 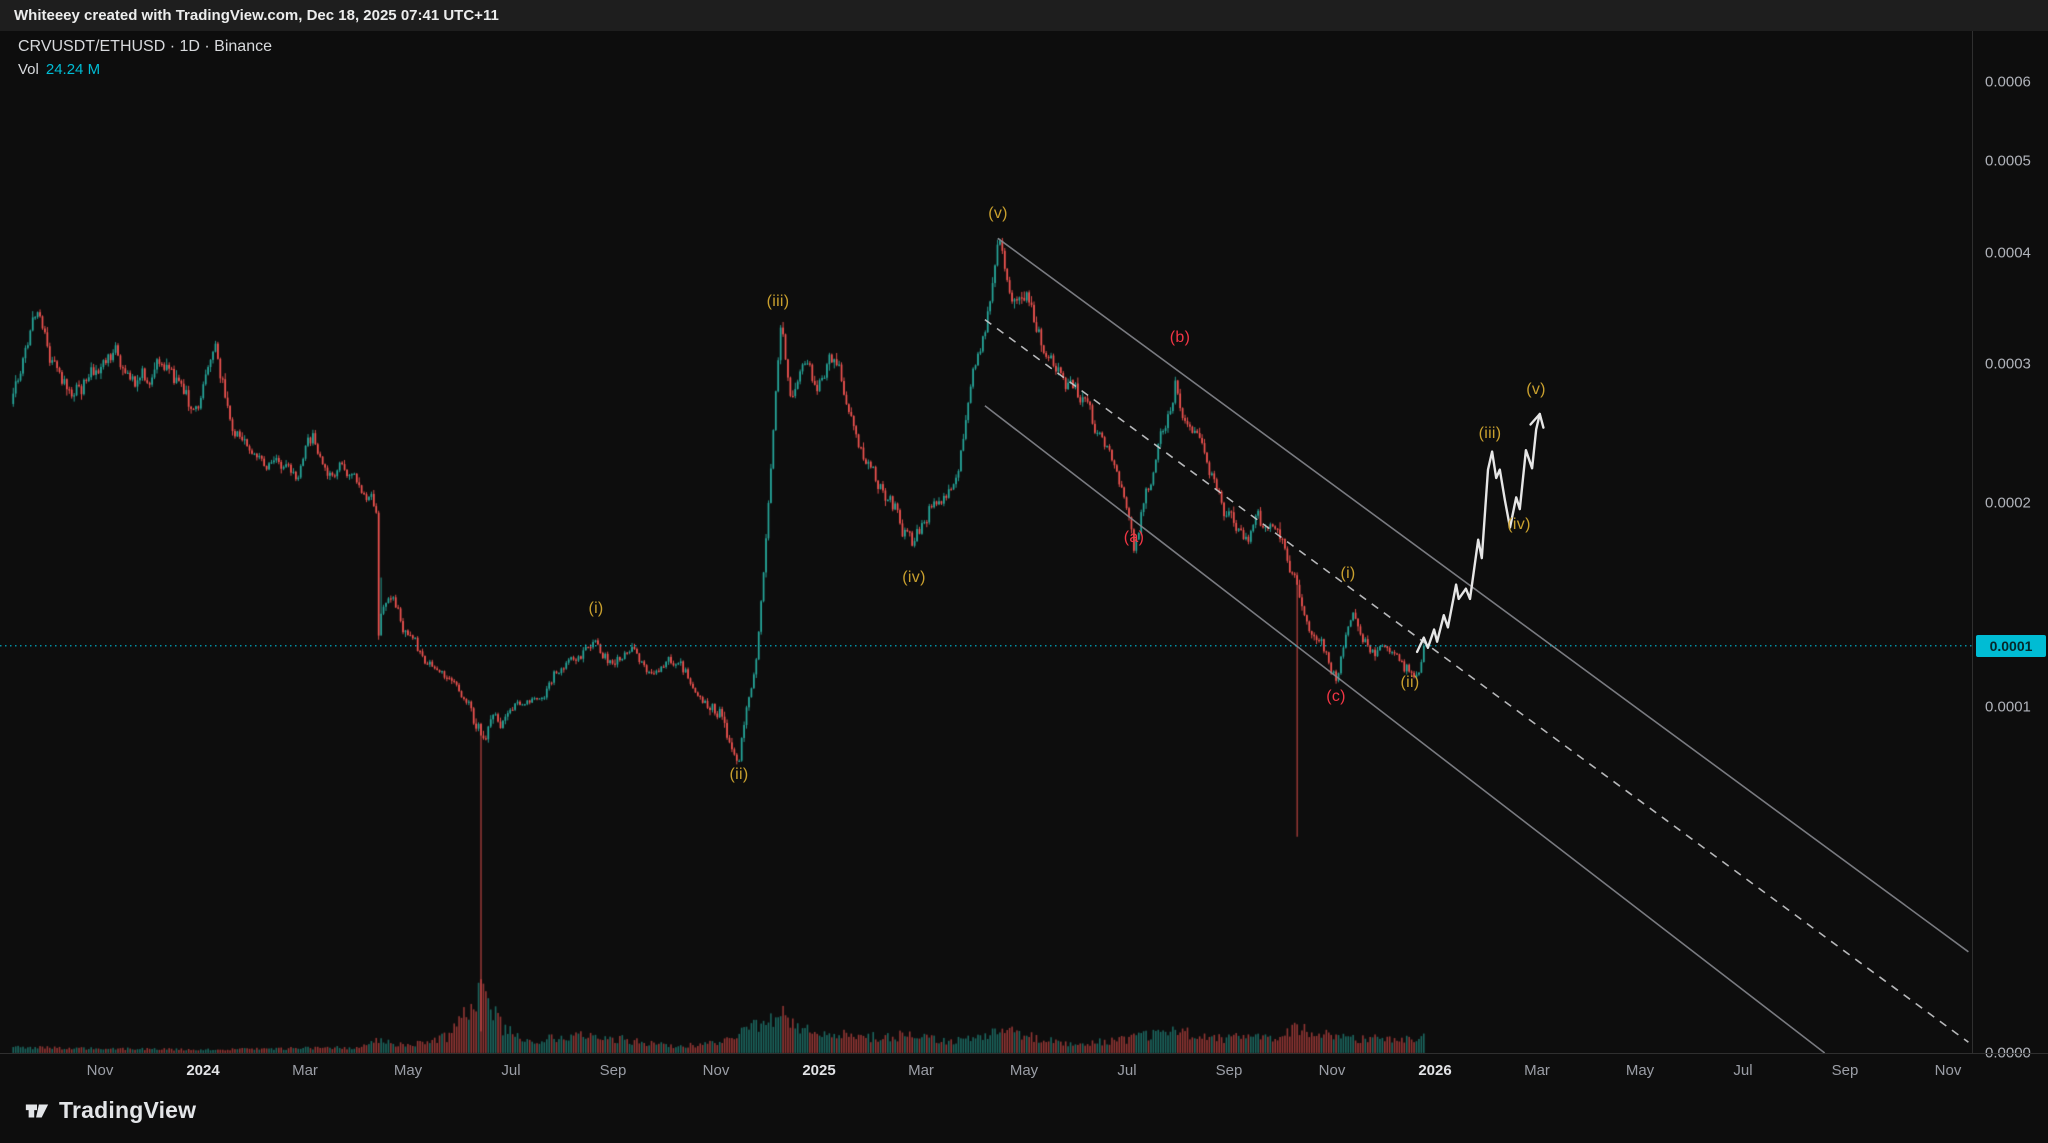 I want to click on symbol-title: CRVUSDT/ETHUSD · 1D · Binance, so click(x=145, y=46).